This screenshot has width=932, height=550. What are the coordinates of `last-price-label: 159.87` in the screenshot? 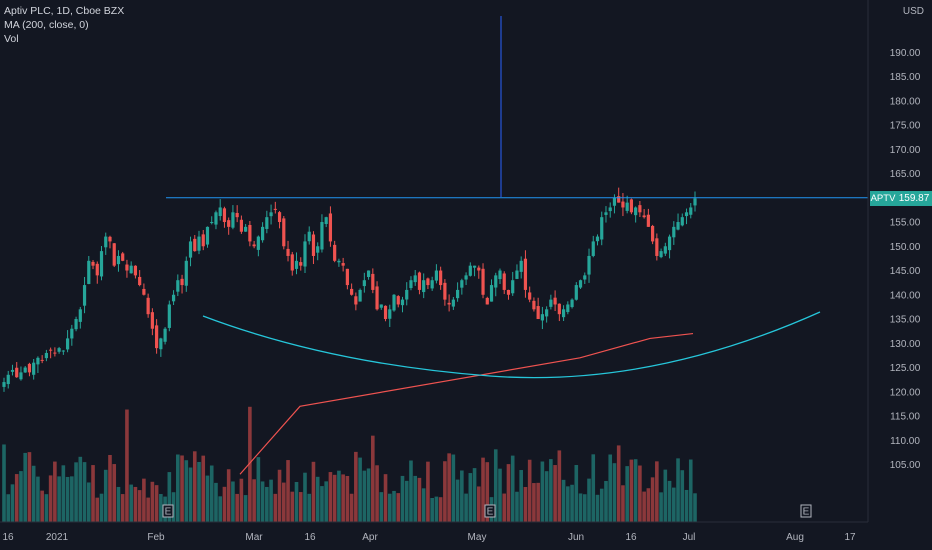 It's located at (914, 198).